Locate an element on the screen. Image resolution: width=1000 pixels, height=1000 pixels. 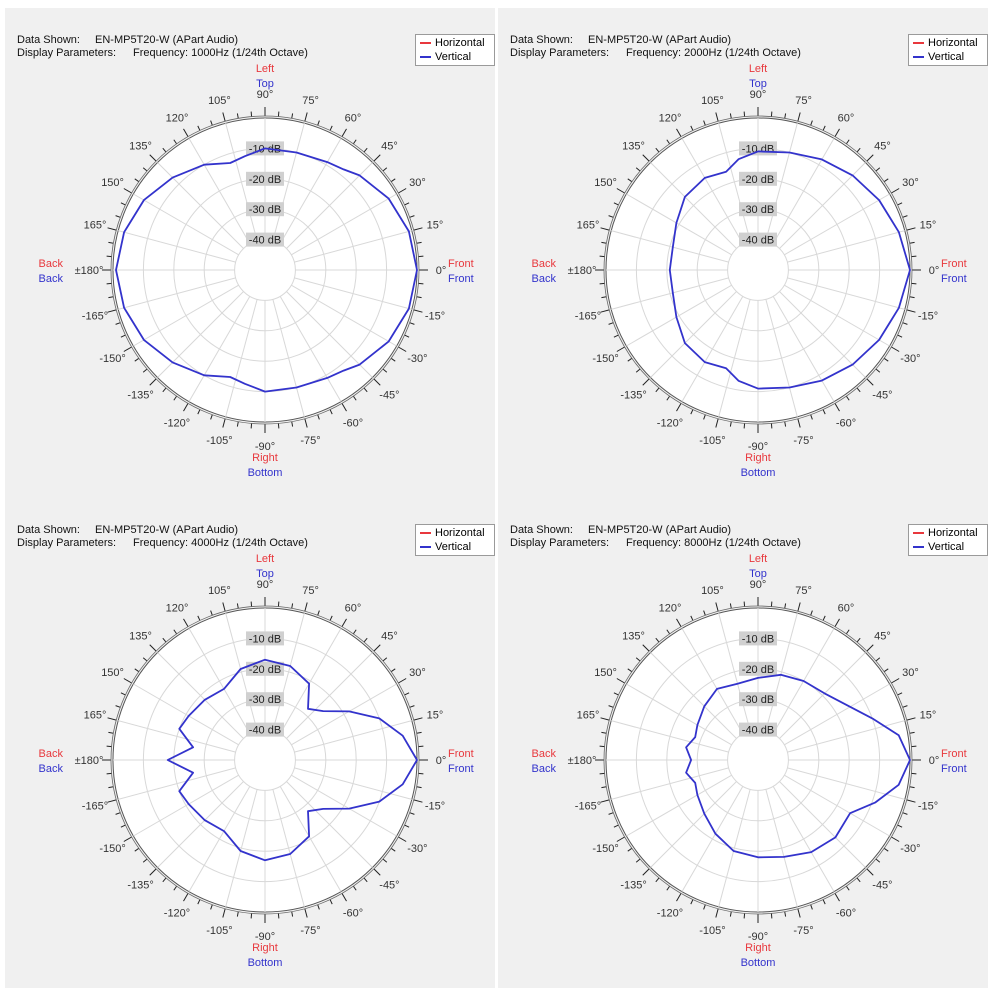
direction-label-bottom: Bottom is located at coordinates (265, 473).